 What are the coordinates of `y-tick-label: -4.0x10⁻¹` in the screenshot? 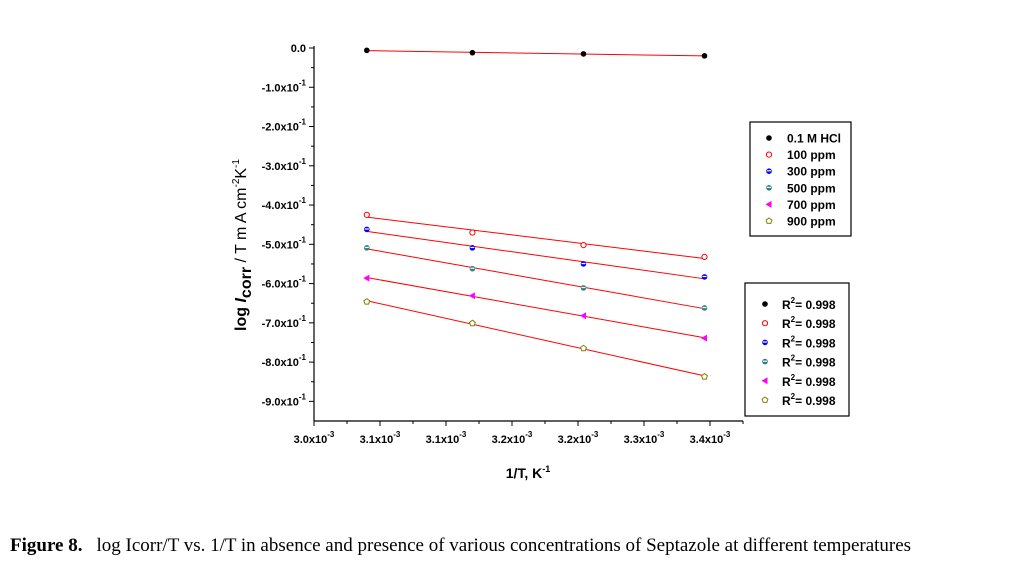 It's located at (284, 204).